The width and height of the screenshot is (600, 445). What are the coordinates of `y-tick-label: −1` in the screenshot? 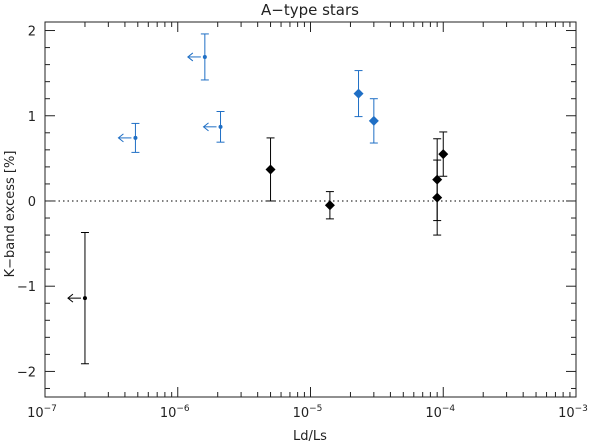 It's located at (26, 287).